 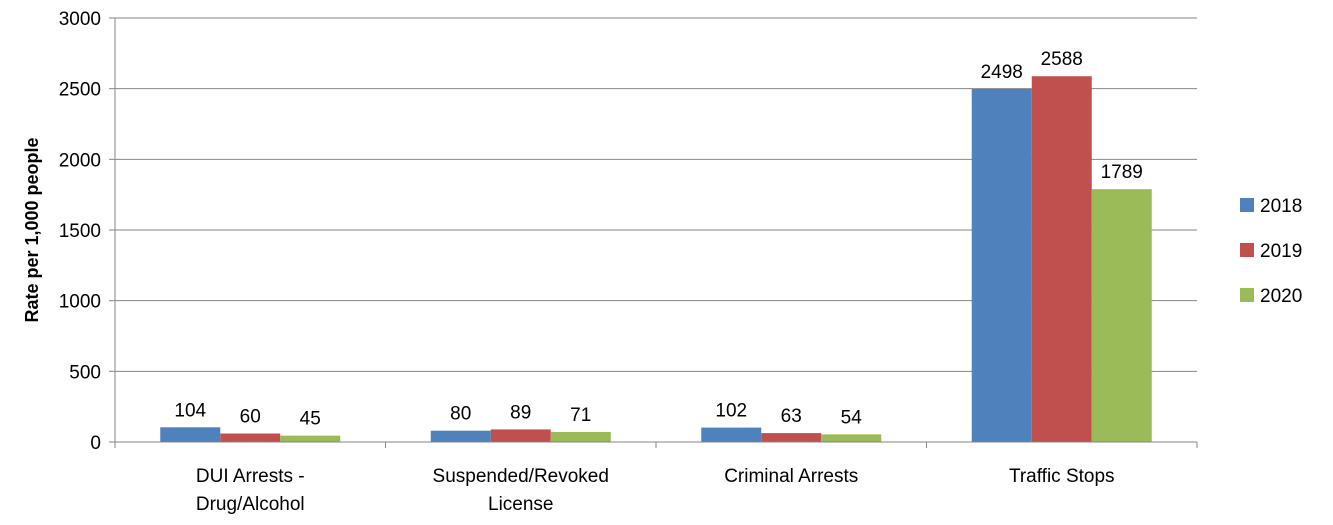 I want to click on y-tick-label: 0, so click(x=95, y=443).